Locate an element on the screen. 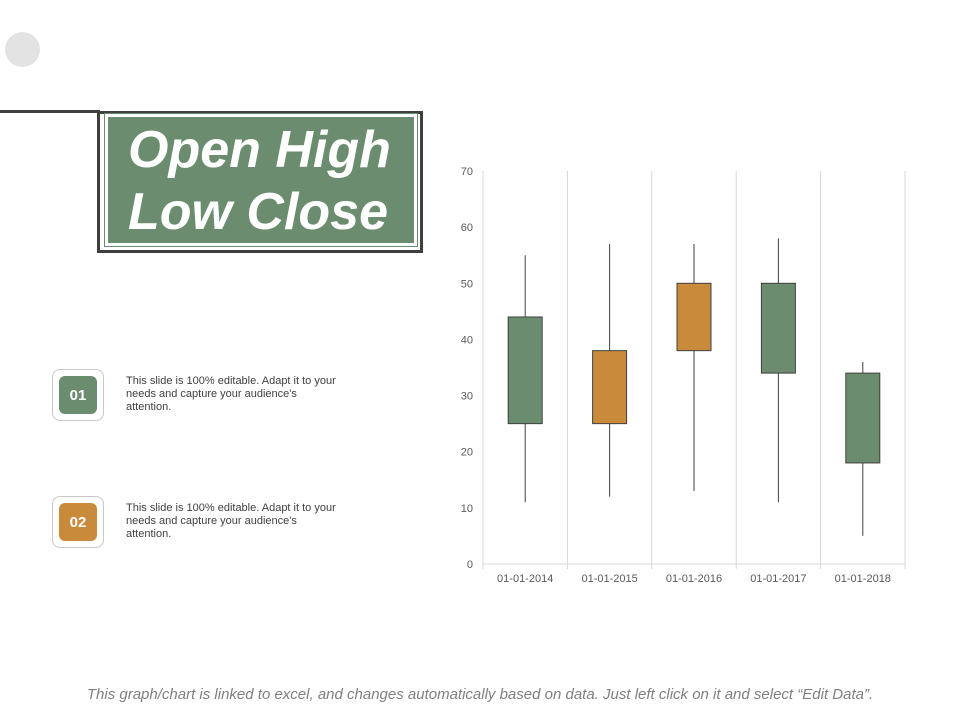  y-tick-label: 10 is located at coordinates (467, 509).